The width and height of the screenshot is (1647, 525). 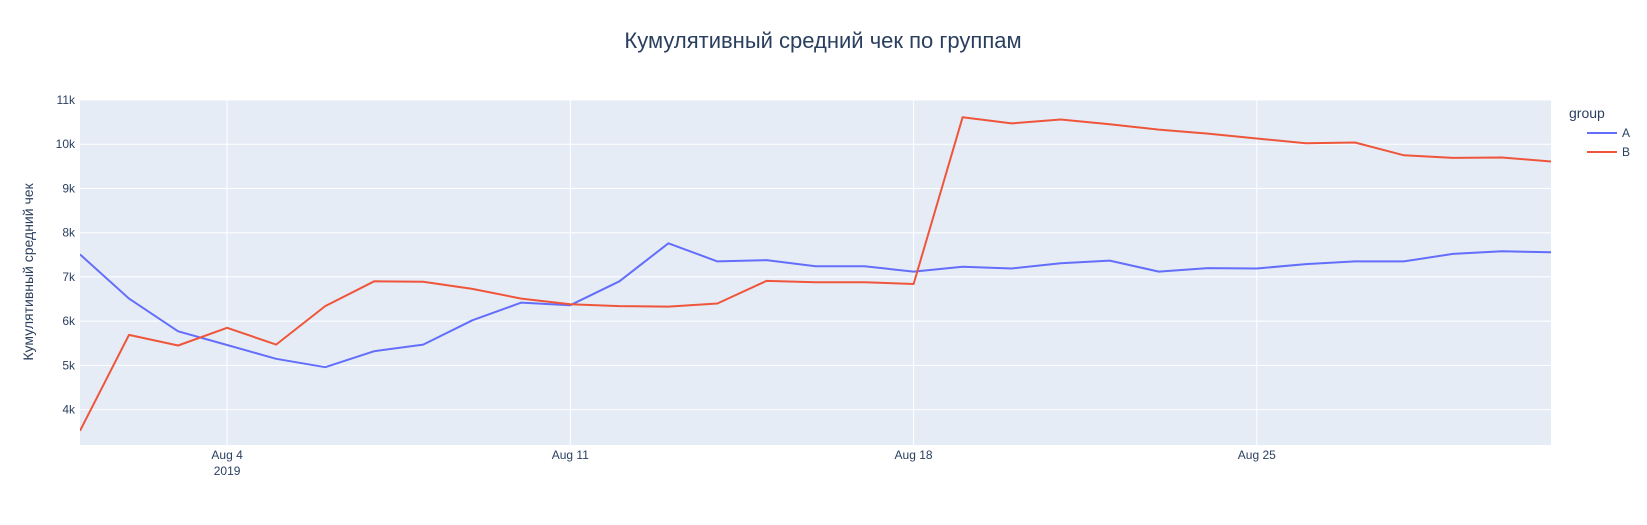 I want to click on y-tick-label: 8k, so click(x=69, y=233).